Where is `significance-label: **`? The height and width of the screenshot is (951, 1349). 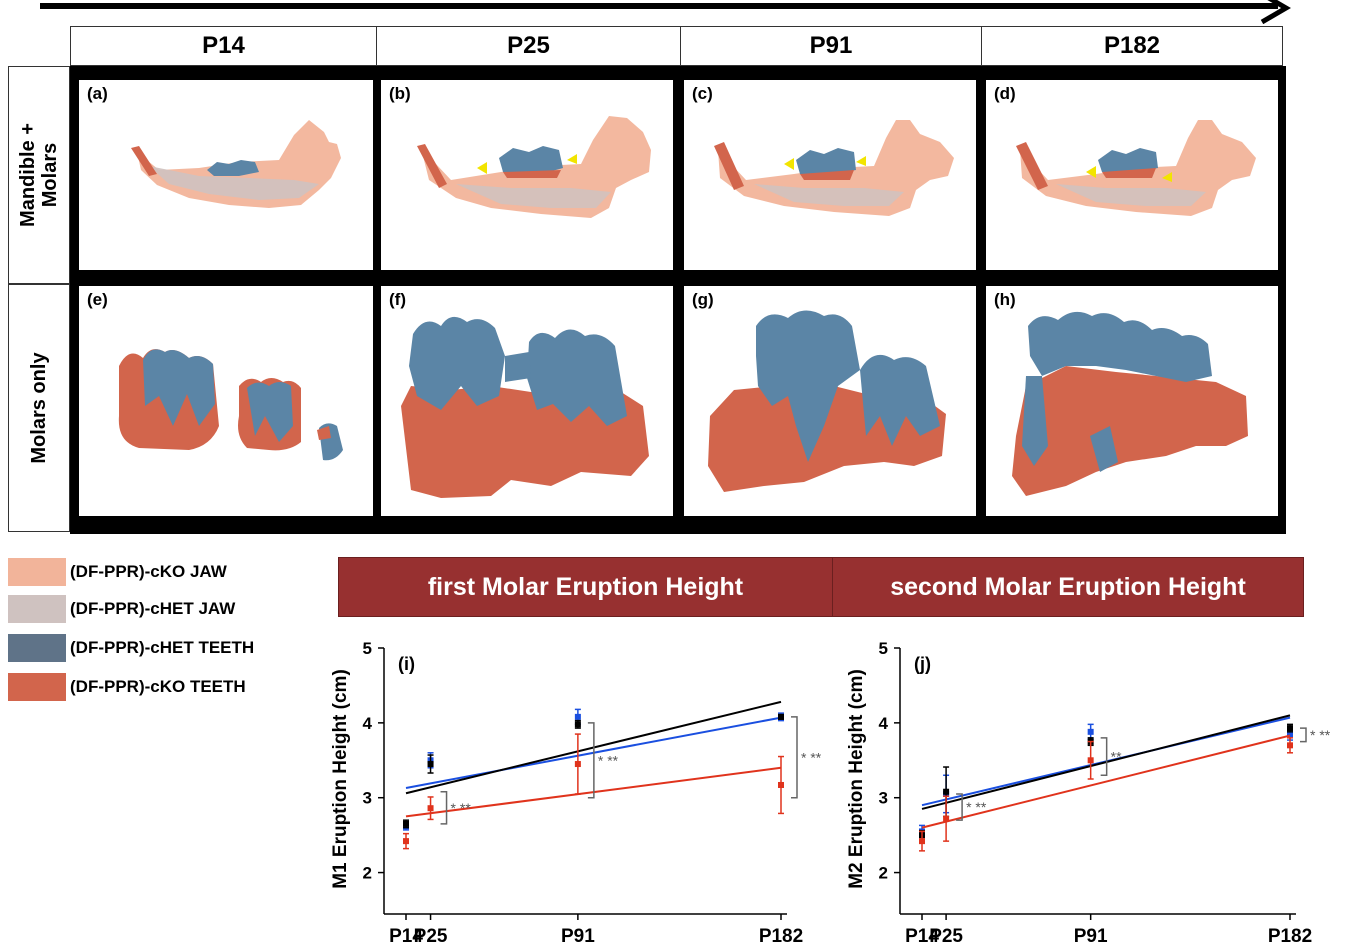 significance-label: ** is located at coordinates (1116, 757).